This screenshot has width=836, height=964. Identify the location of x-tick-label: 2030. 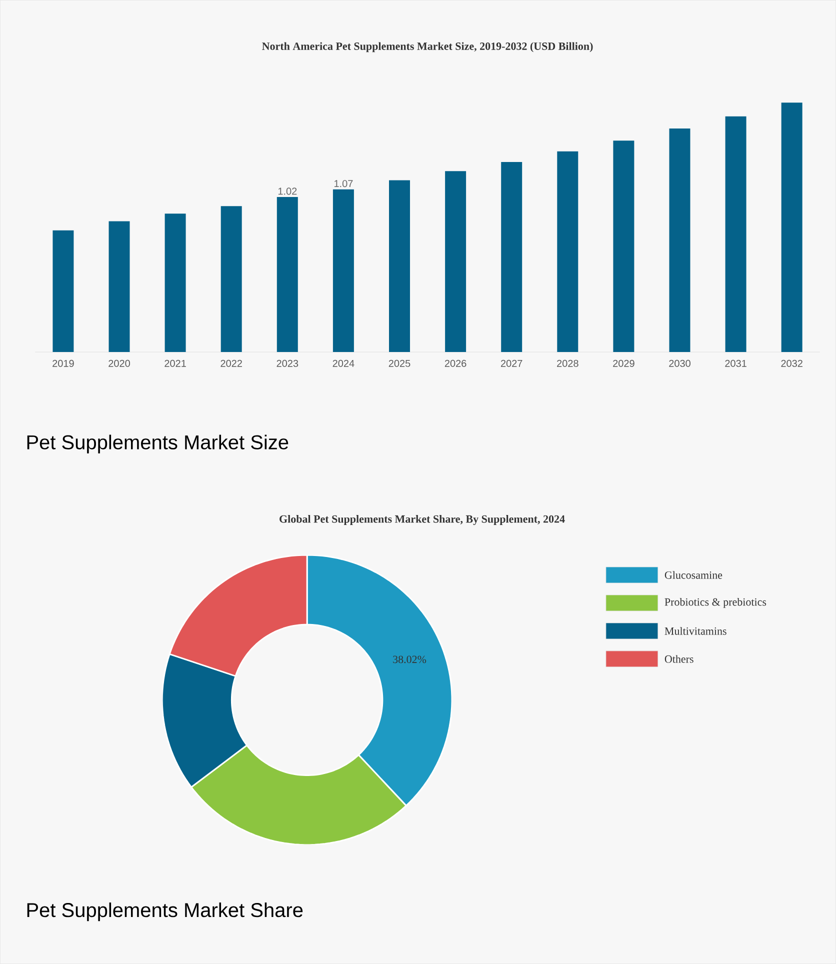
(679, 363).